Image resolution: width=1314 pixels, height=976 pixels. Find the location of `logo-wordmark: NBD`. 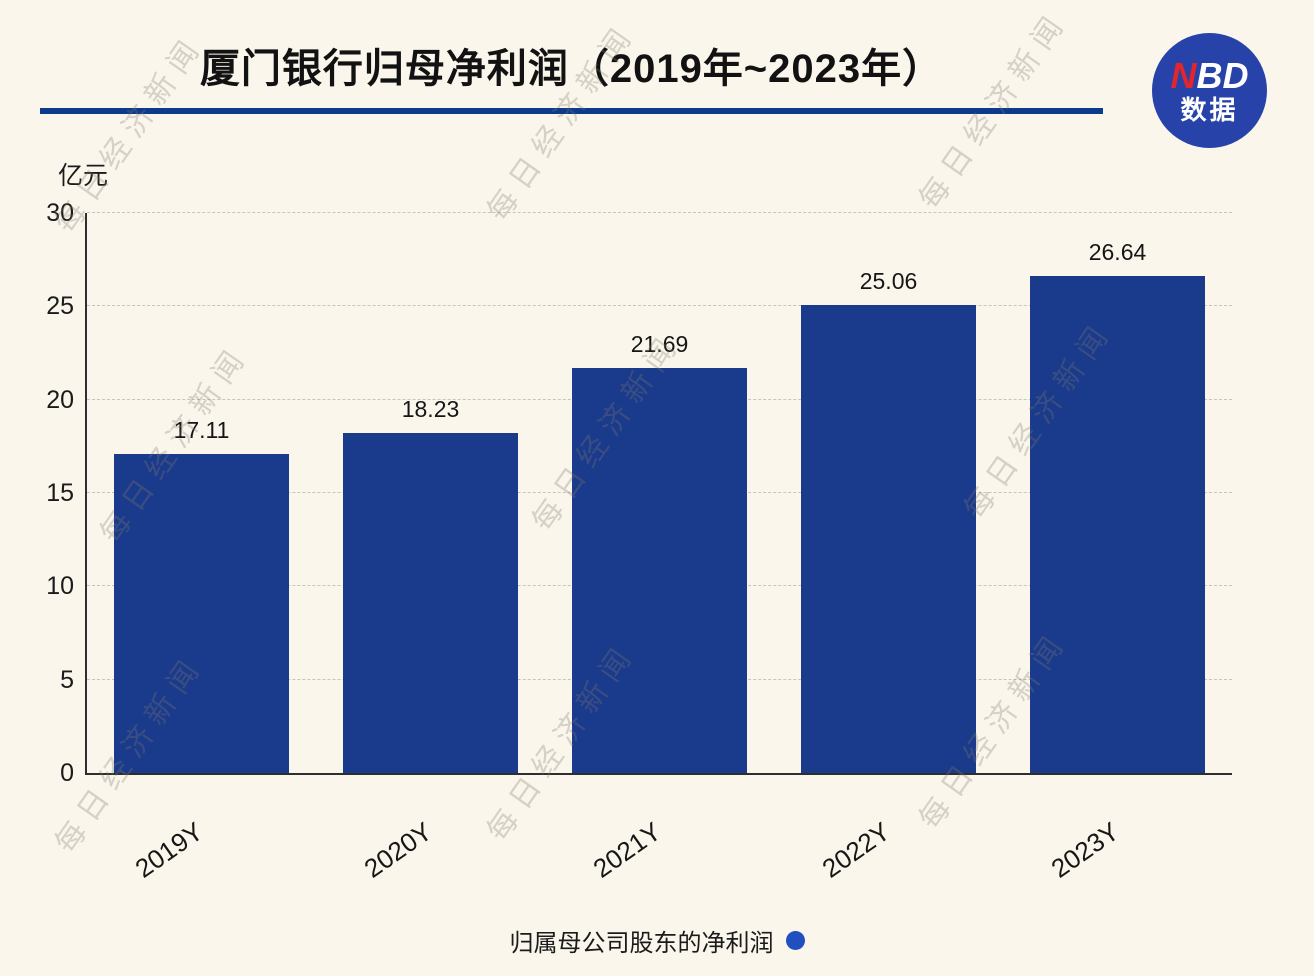

logo-wordmark: NBD is located at coordinates (1209, 75).